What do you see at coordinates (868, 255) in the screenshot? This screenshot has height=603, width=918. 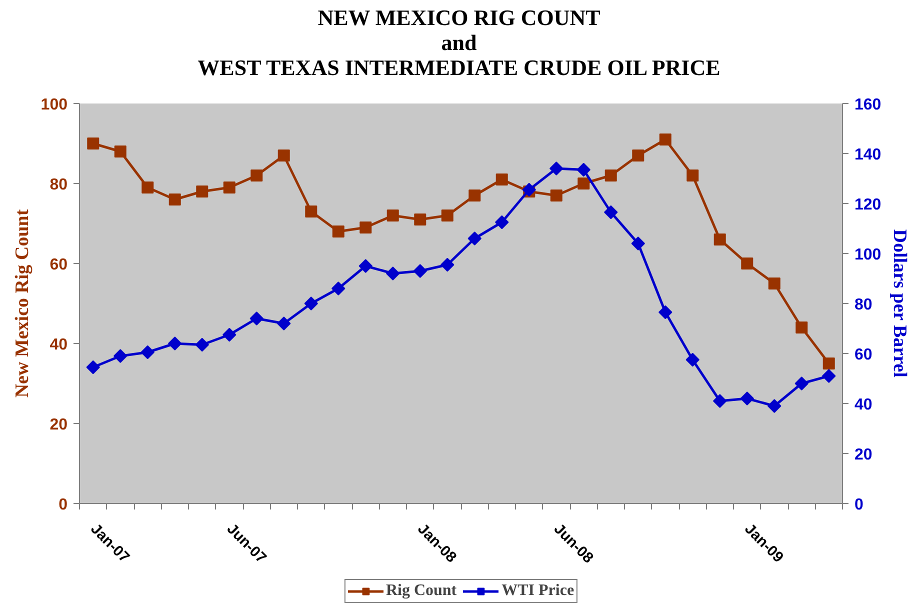 I see `y2-tick-label: 100` at bounding box center [868, 255].